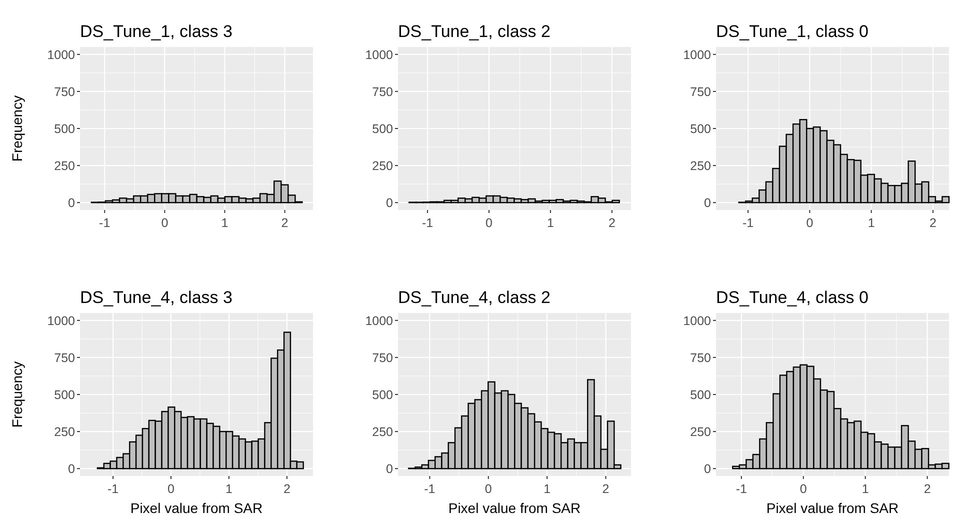 This screenshot has width=954, height=522. Describe the element at coordinates (474, 297) in the screenshot. I see `chart-title: DS_Tune_4, class 2` at that location.